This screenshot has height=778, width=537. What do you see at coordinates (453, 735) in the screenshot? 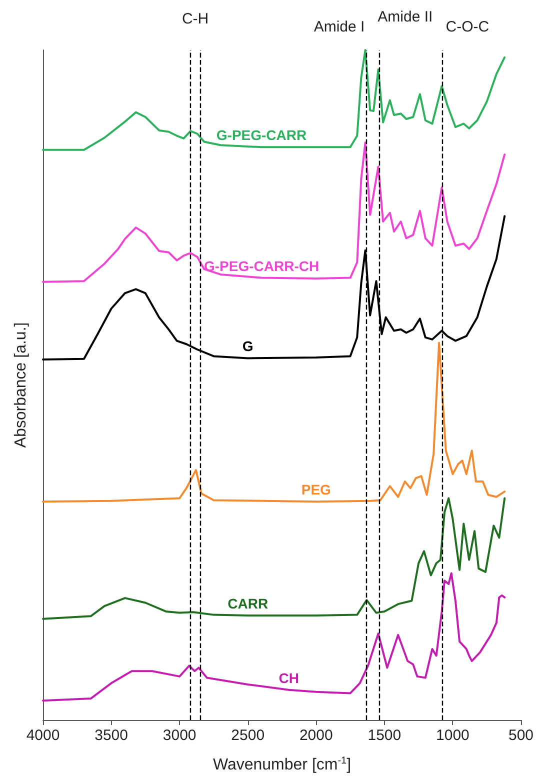
I see `x-tick-label: 1000` at bounding box center [453, 735].